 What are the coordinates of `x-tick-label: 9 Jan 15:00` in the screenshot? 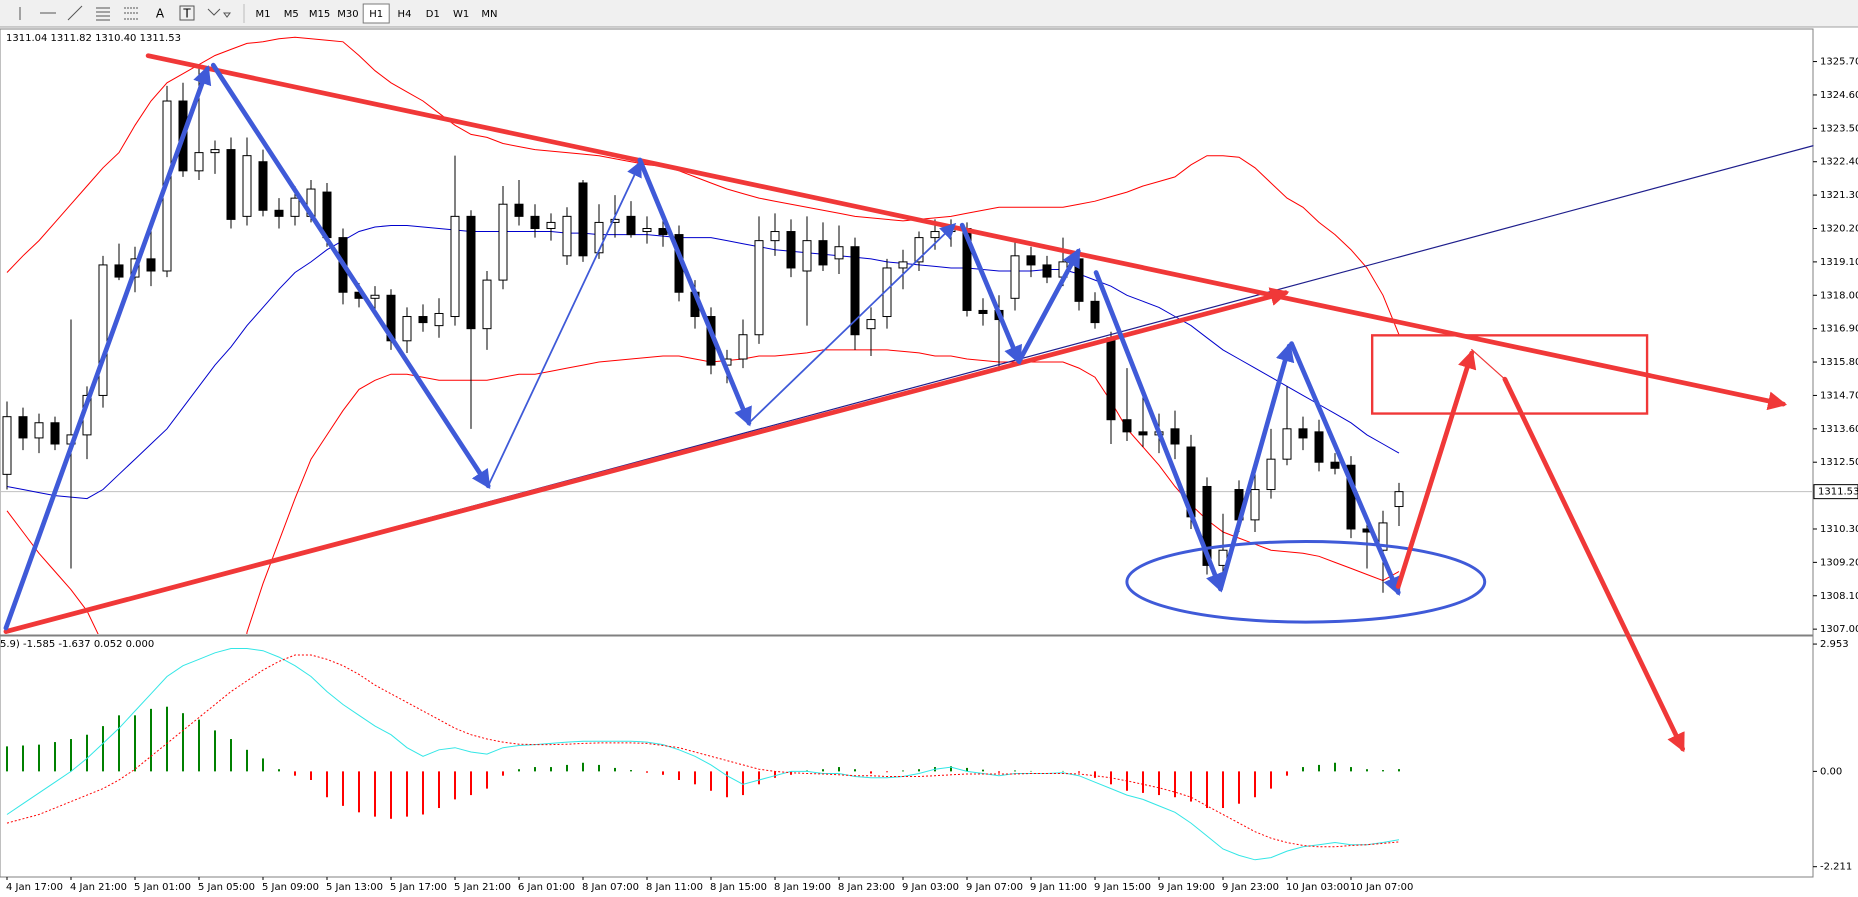 It's located at (1122, 887).